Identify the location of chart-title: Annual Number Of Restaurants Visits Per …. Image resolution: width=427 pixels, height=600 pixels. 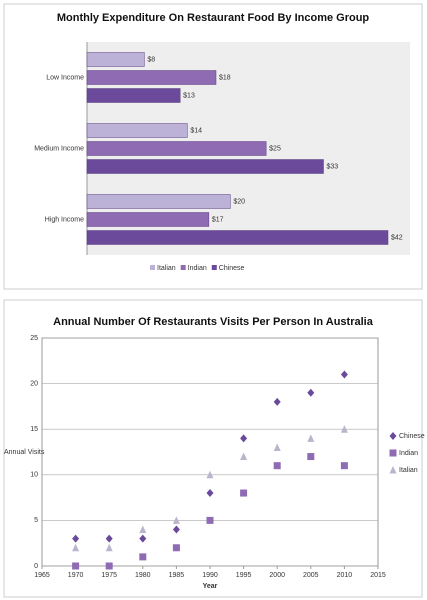
(213, 322).